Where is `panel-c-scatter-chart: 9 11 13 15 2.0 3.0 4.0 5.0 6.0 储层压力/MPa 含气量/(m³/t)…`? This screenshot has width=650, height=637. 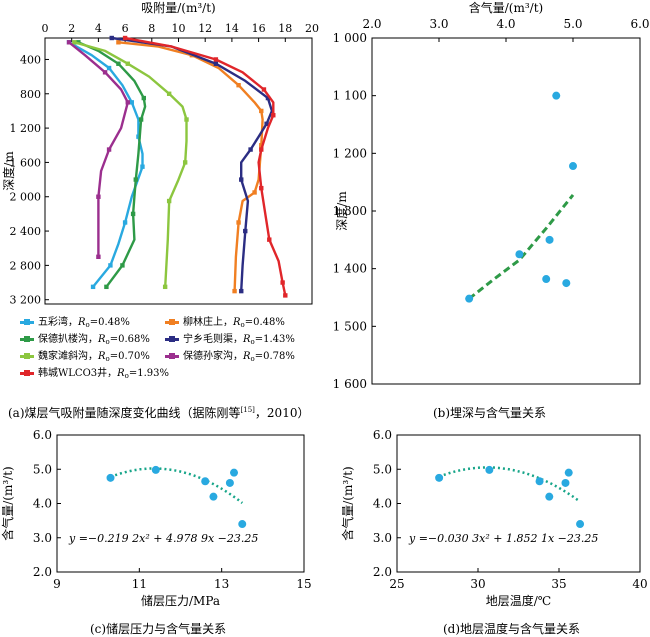
panel-c-scatter-chart: 9 11 13 15 2.0 3.0 4.0 5.0 6.0 储层压力/MPa 含气量/(m³/t)… is located at coordinates (156, 518).